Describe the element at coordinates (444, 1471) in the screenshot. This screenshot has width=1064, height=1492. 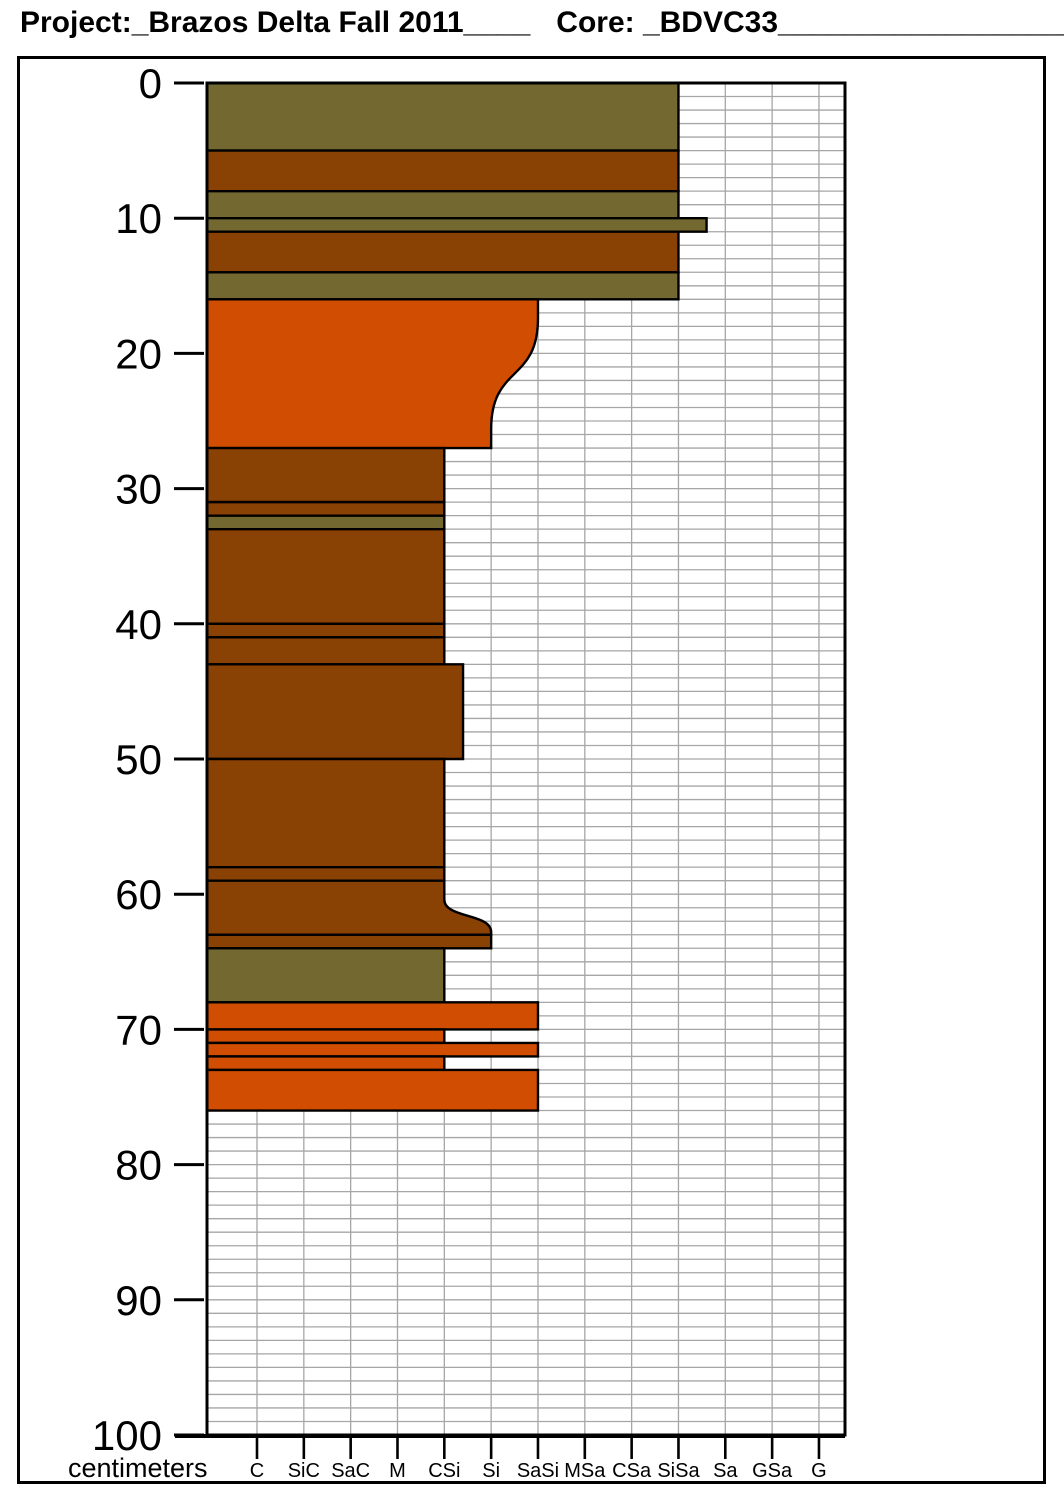
I see `x-tick-label: CSi` at that location.